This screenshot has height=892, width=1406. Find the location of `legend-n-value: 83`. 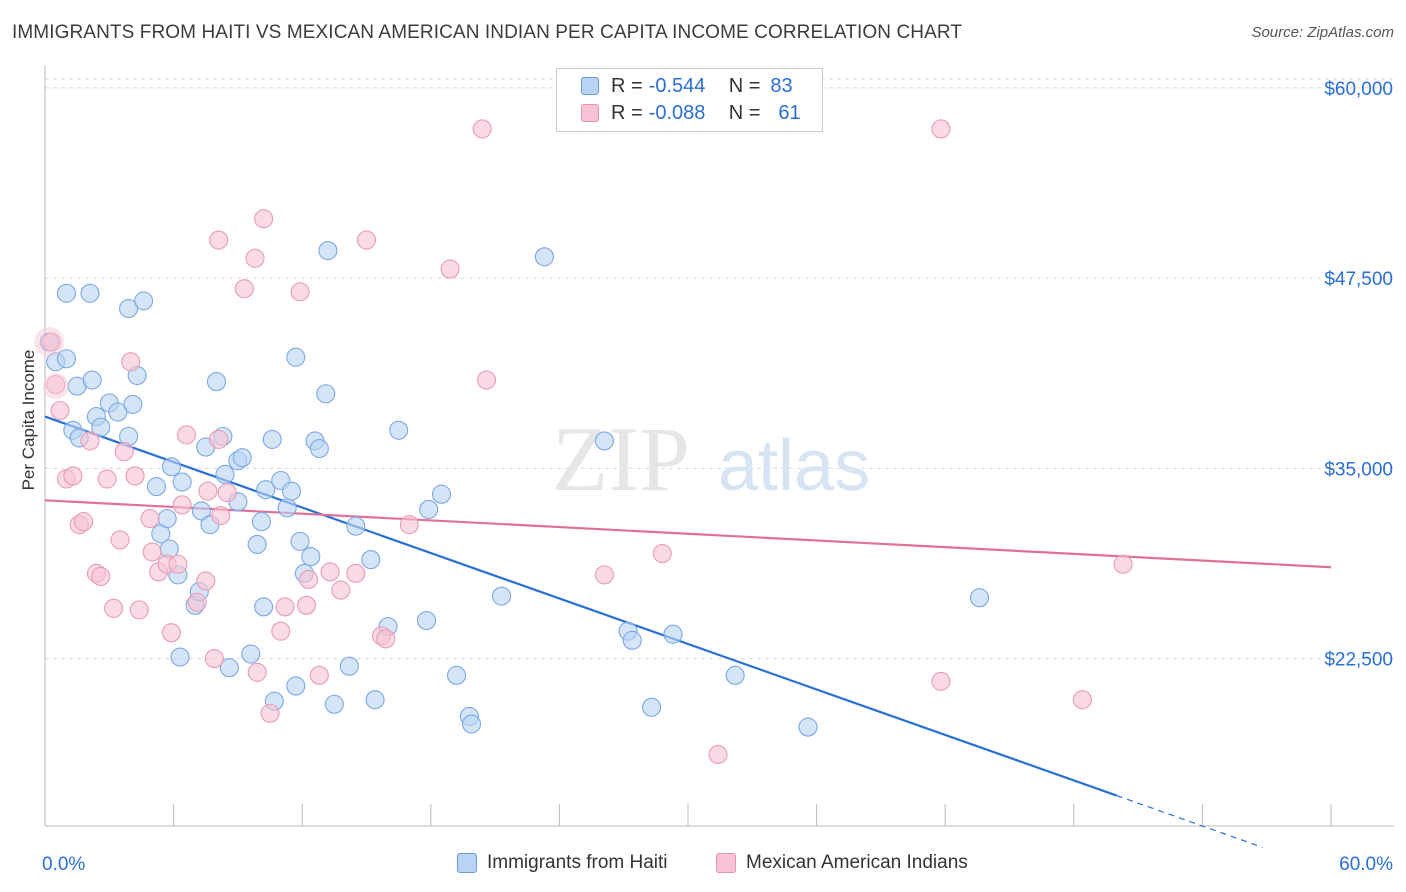

legend-n-value: 83 is located at coordinates (781, 85).